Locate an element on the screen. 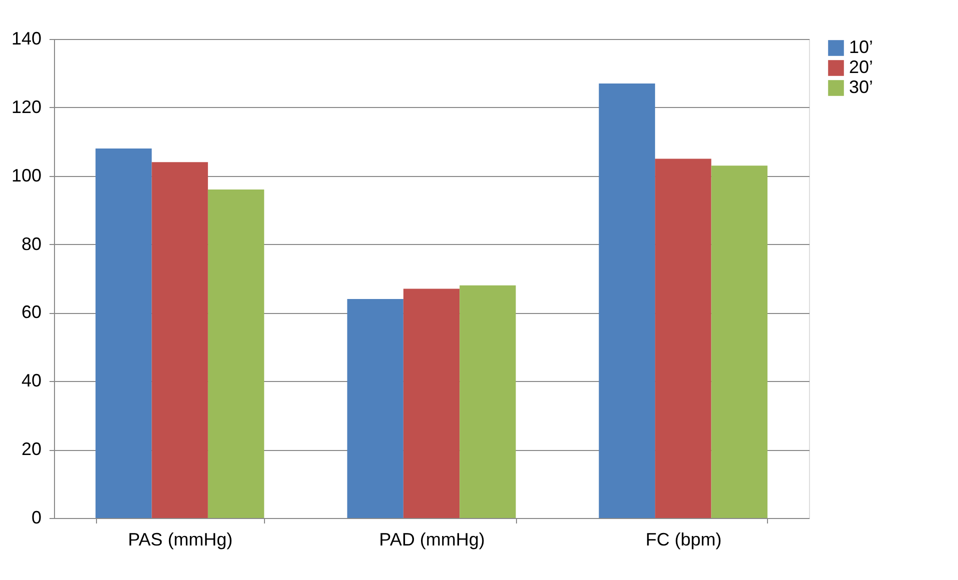 Image resolution: width=958 pixels, height=580 pixels. y-tick-label: 100 is located at coordinates (26, 175).